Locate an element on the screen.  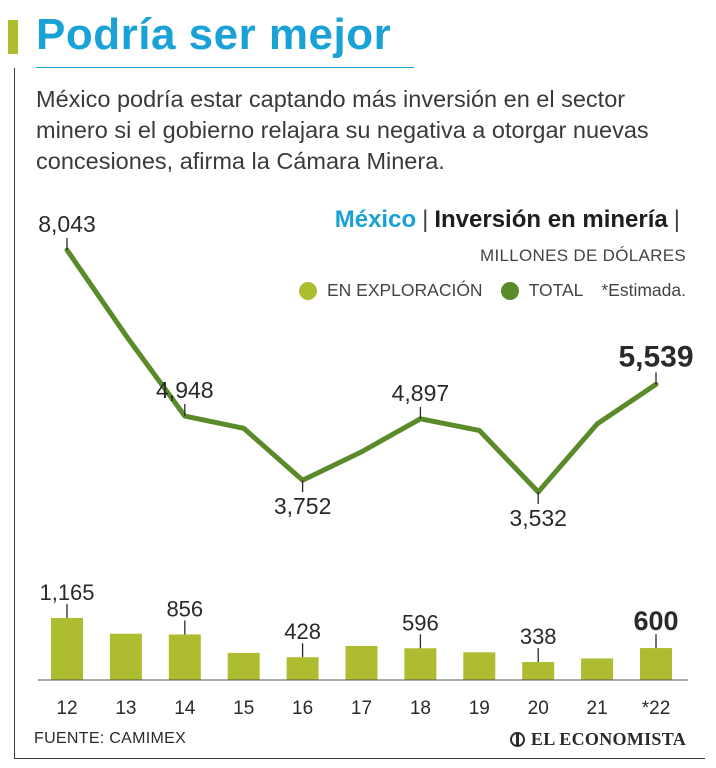
line-data-label: 8,043 is located at coordinates (67, 224).